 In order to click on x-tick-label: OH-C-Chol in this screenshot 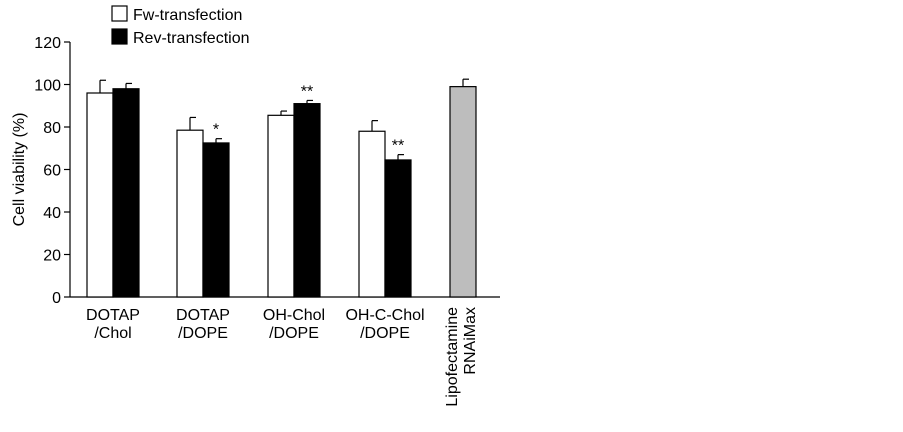, I will do `click(384, 315)`.